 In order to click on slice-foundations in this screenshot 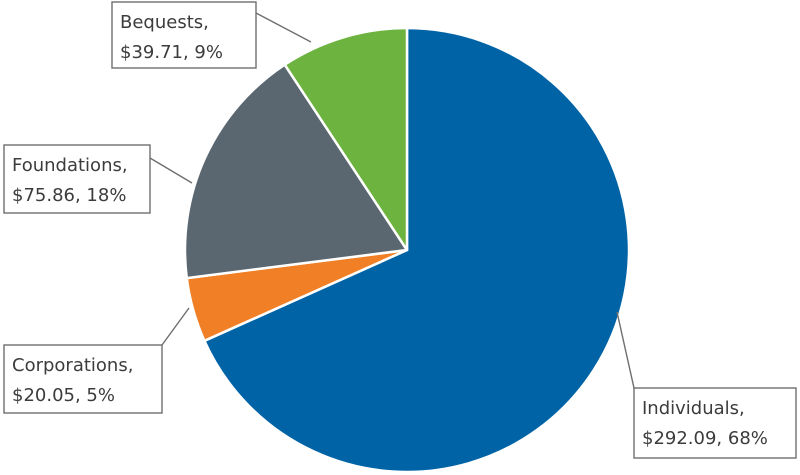, I will do `click(296, 171)`.